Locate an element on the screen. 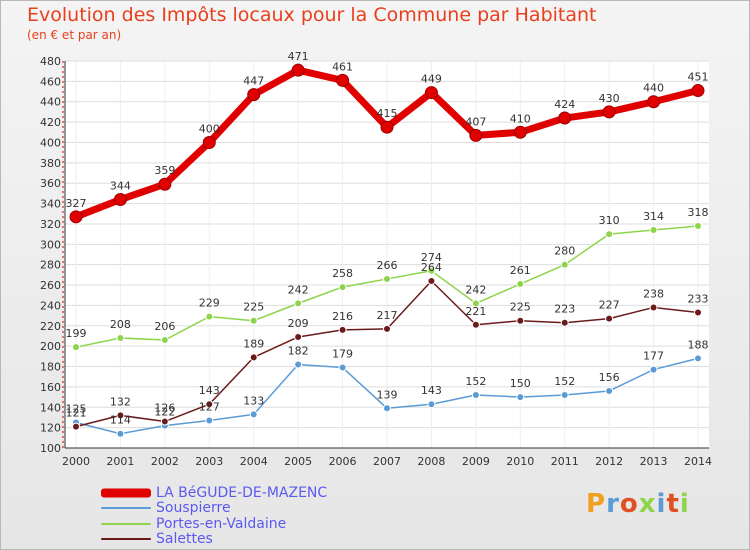 Image resolution: width=750 pixels, height=550 pixels. data-label: 314 is located at coordinates (653, 216).